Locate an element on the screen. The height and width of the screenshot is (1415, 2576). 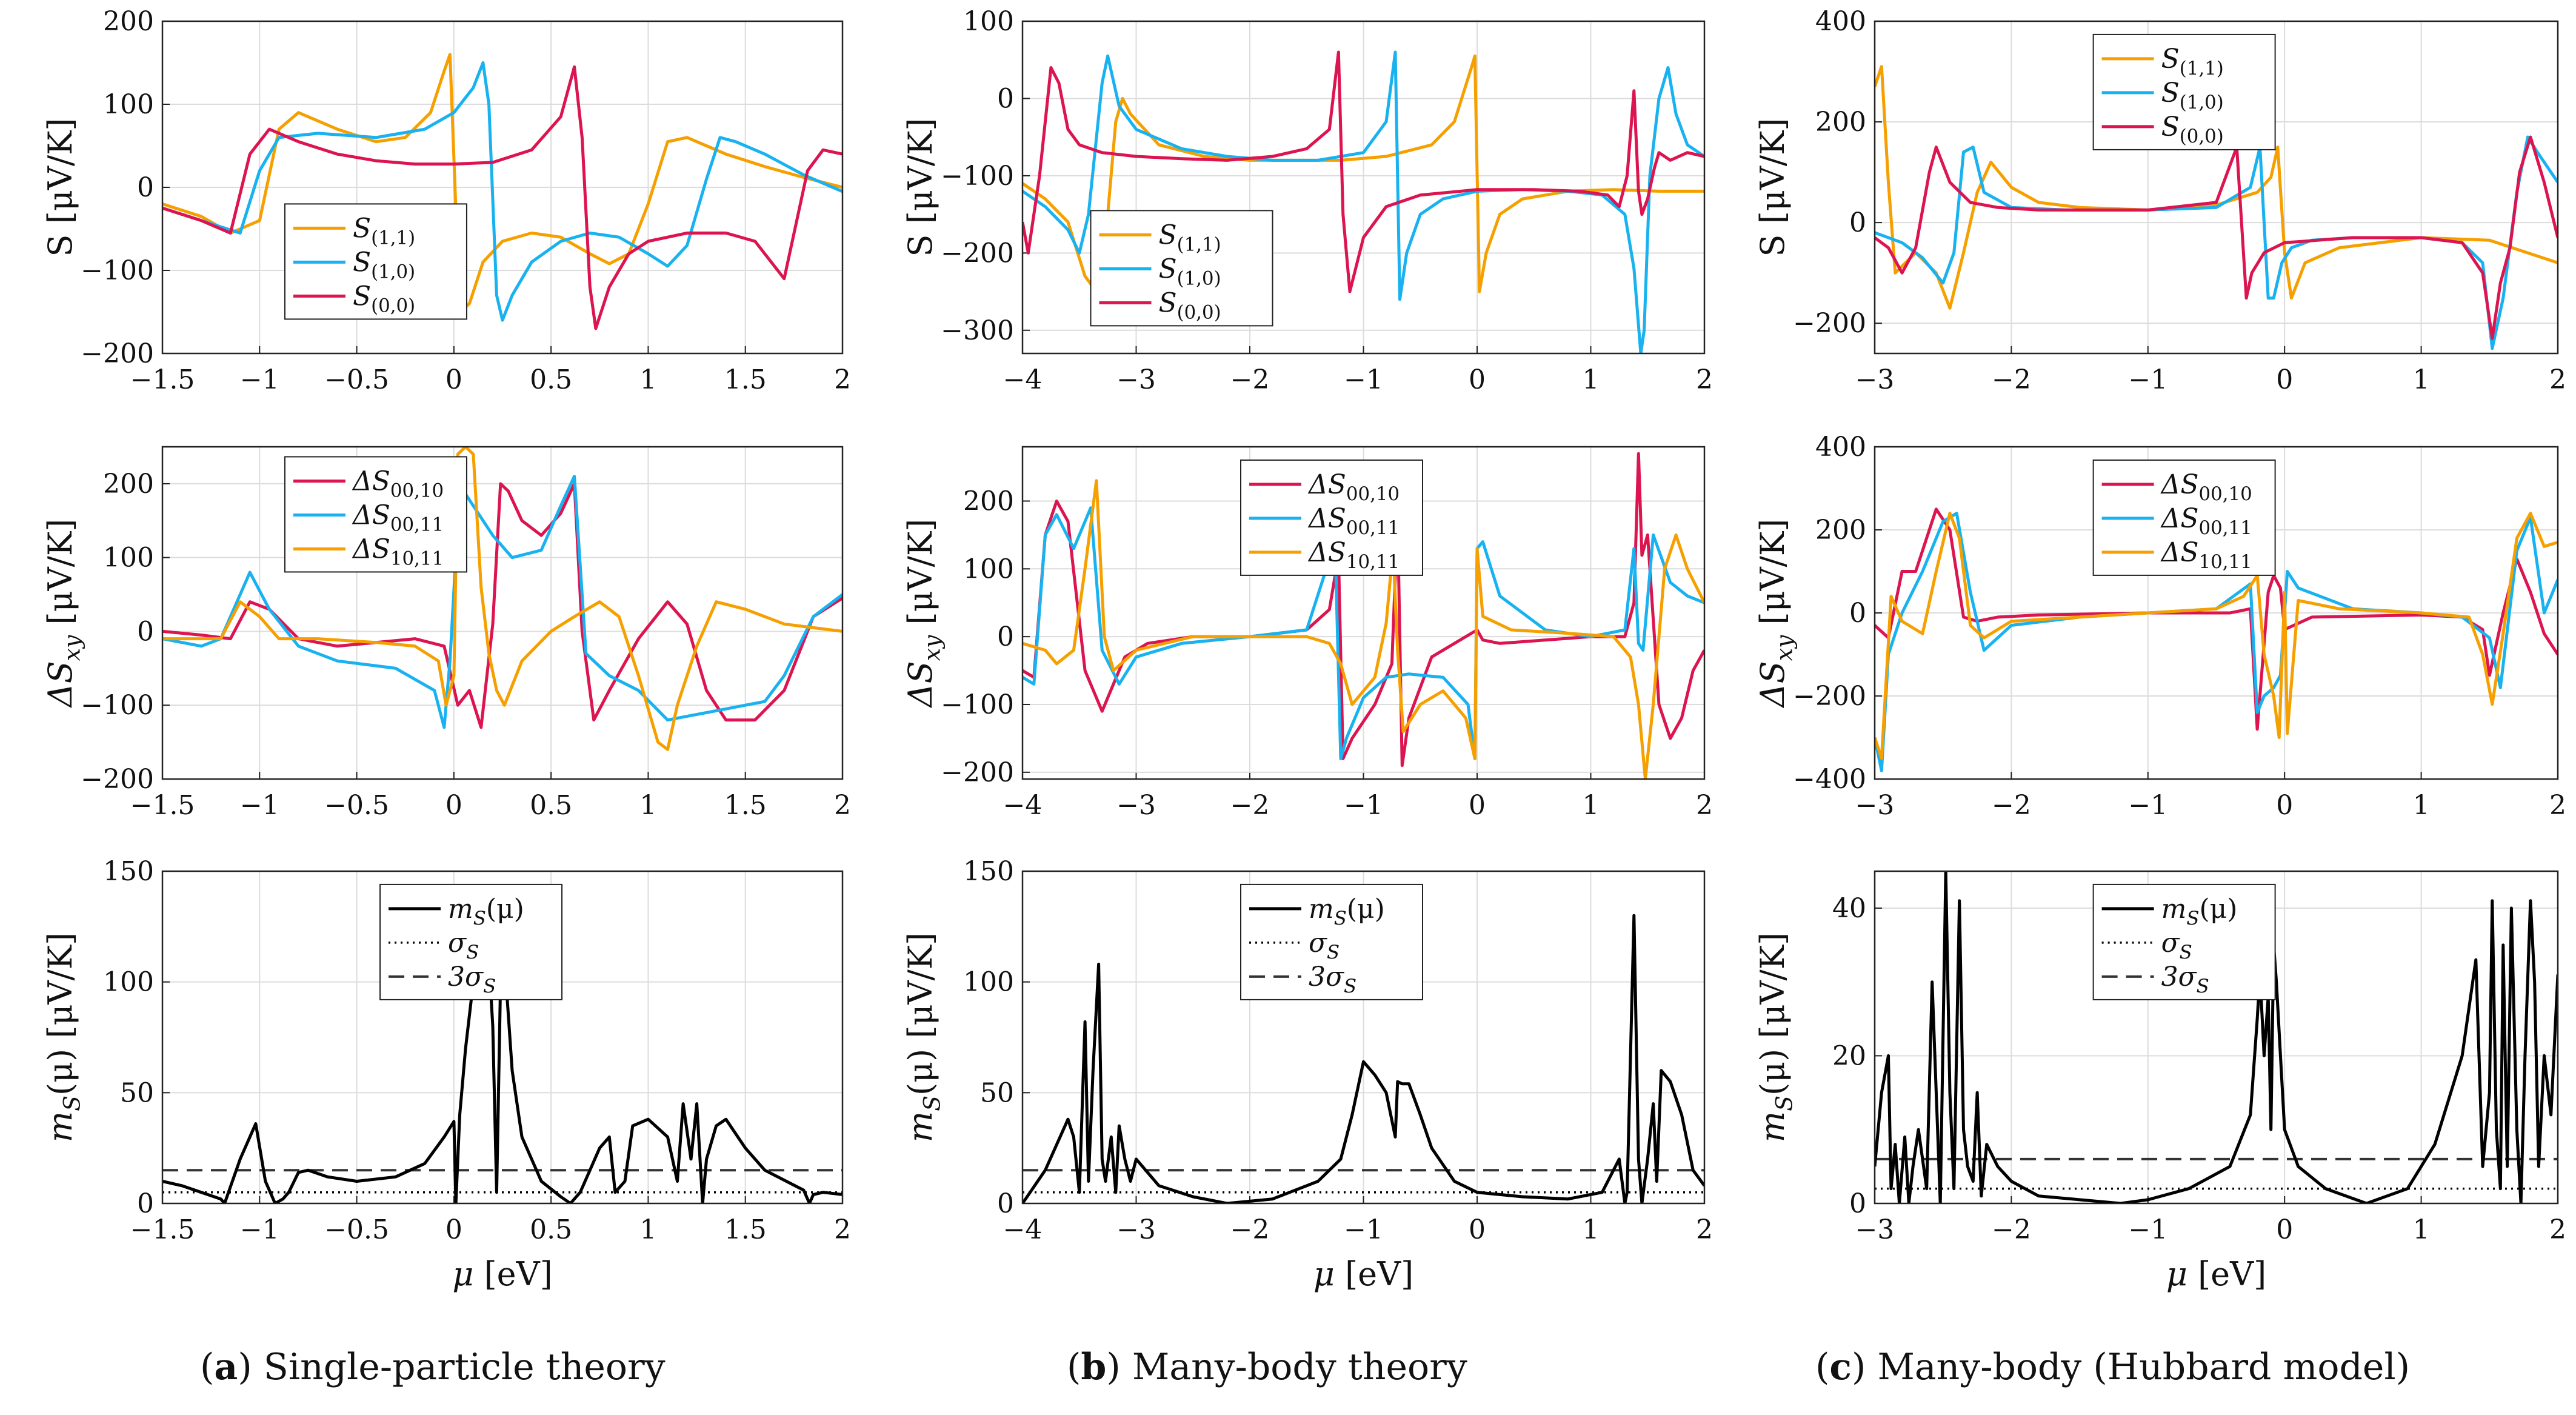
y-tick-label: 50 is located at coordinates (137, 1092).